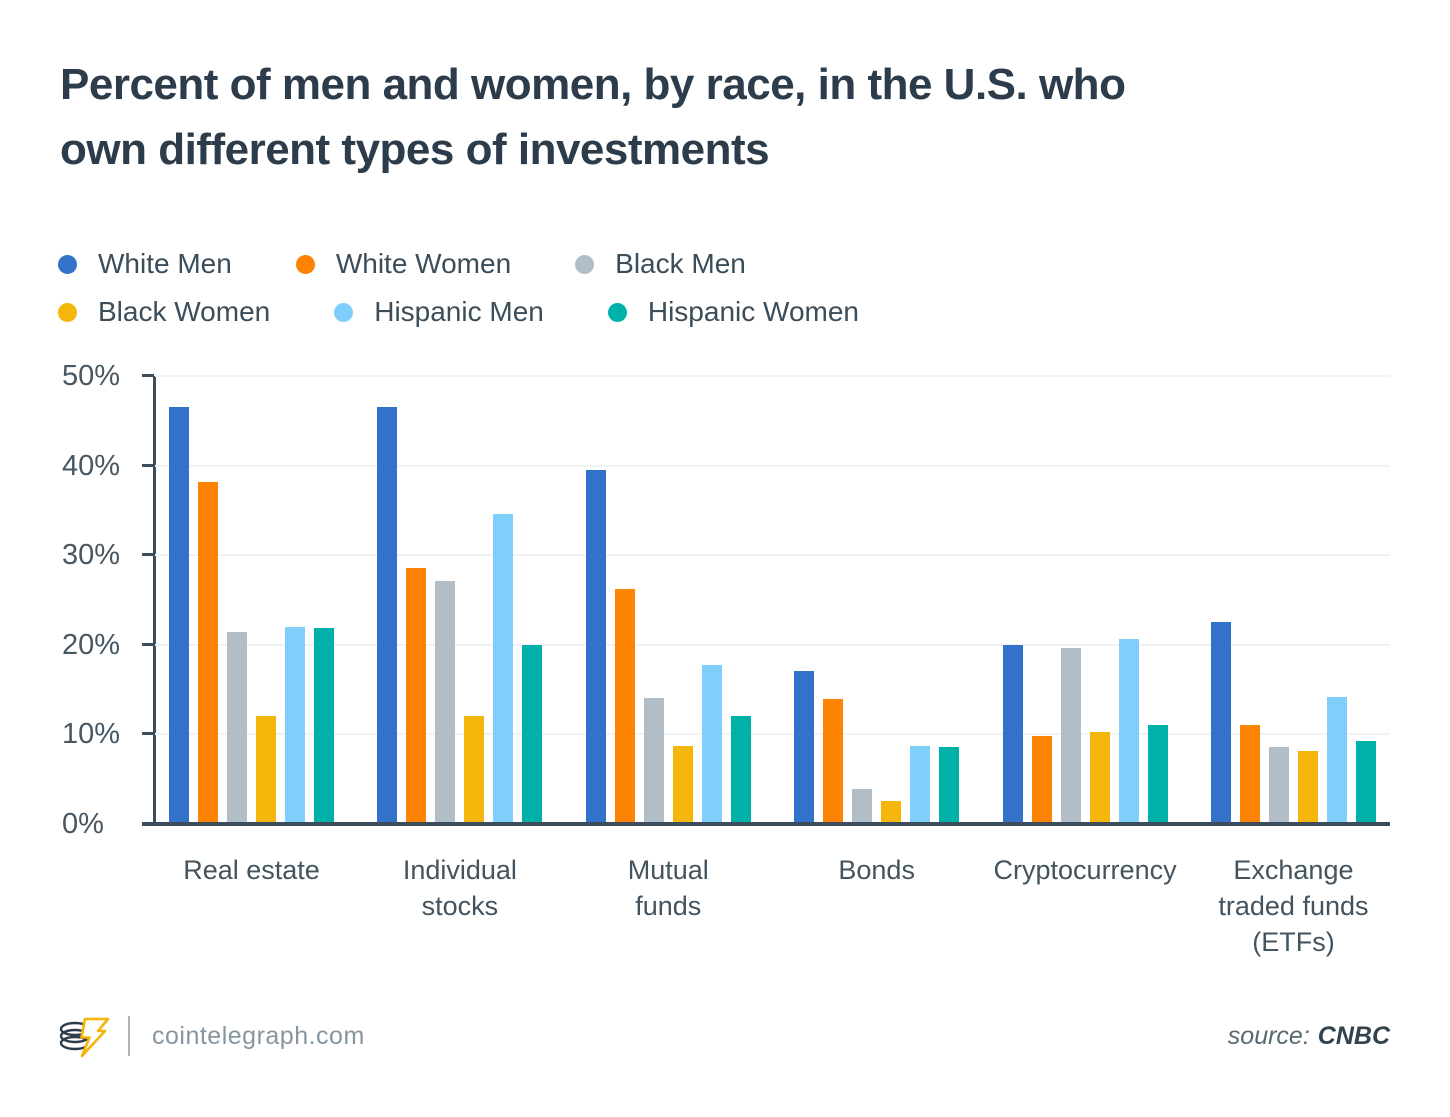 This screenshot has height=1117, width=1450. Describe the element at coordinates (305, 264) in the screenshot. I see `legend-dot-white-women` at that location.